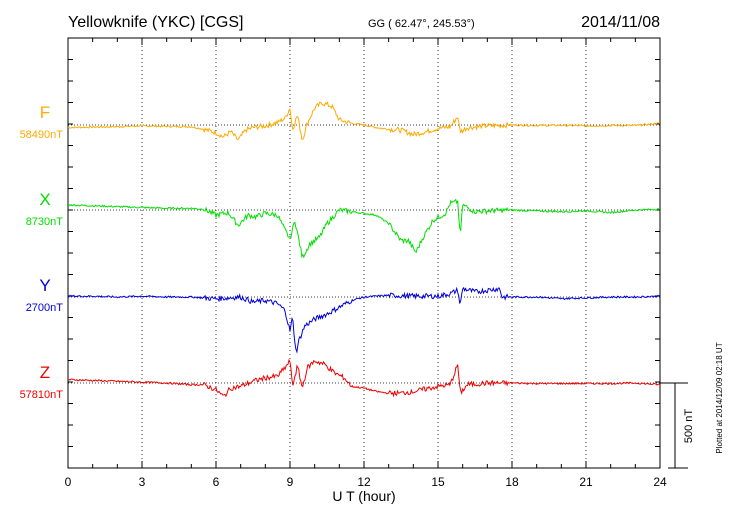  I want to click on scale-bar-label: 500 nT, so click(689, 426).